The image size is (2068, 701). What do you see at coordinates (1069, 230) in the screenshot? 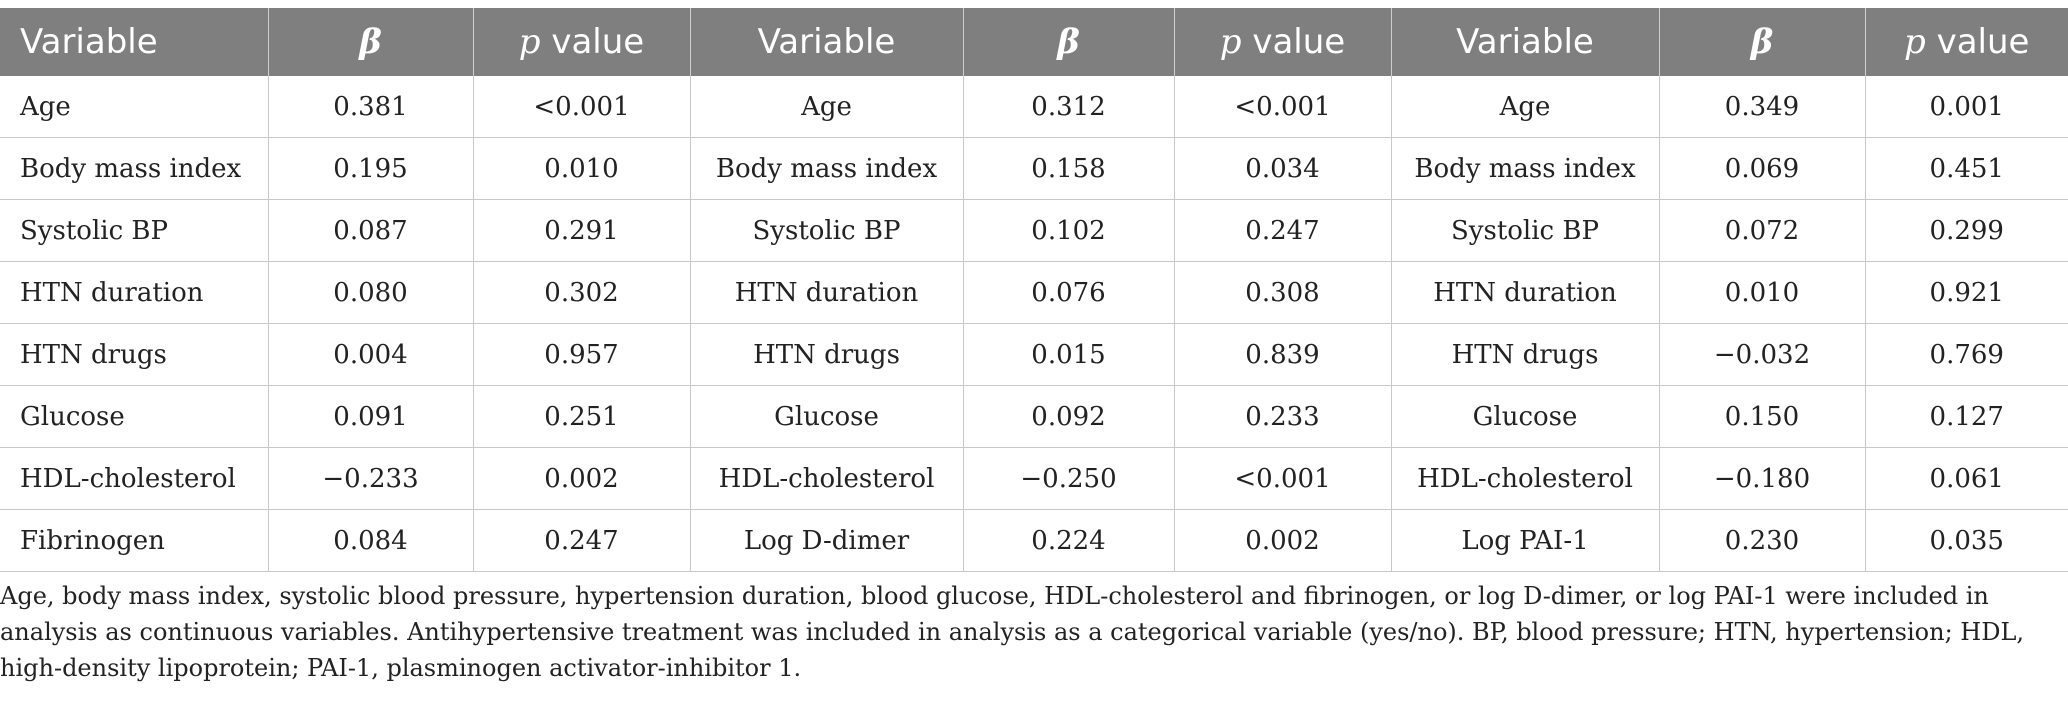
I see `cell-beta: 0.102` at bounding box center [1069, 230].